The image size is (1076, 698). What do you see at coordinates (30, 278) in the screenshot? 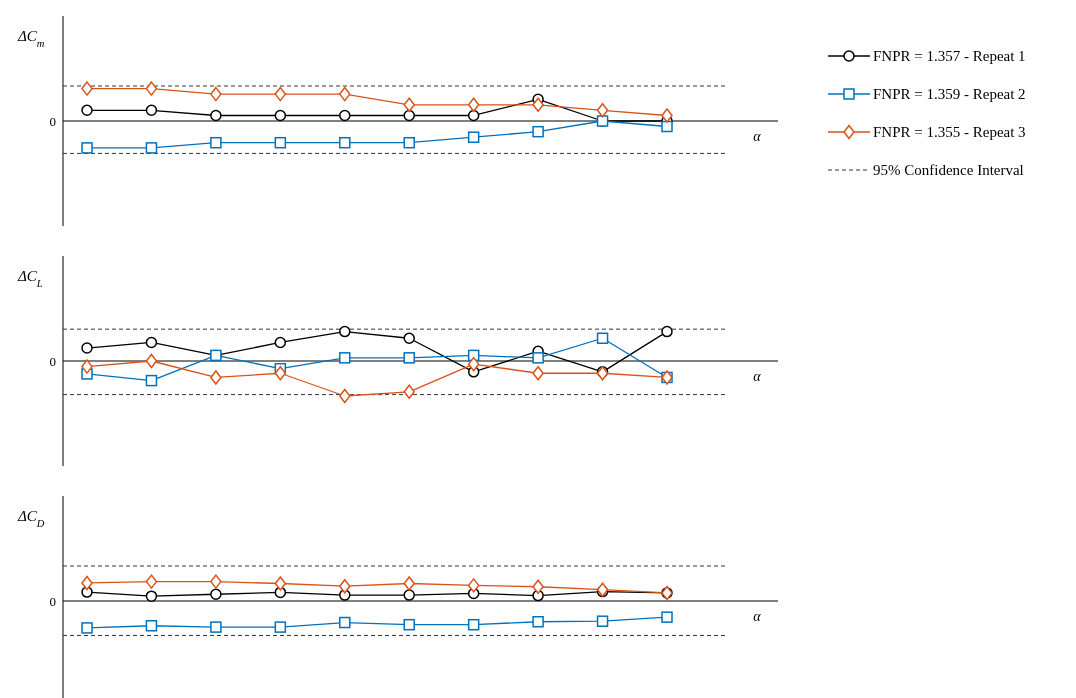
I see `y-axis-title: ΔC$_{L}$` at bounding box center [30, 278].